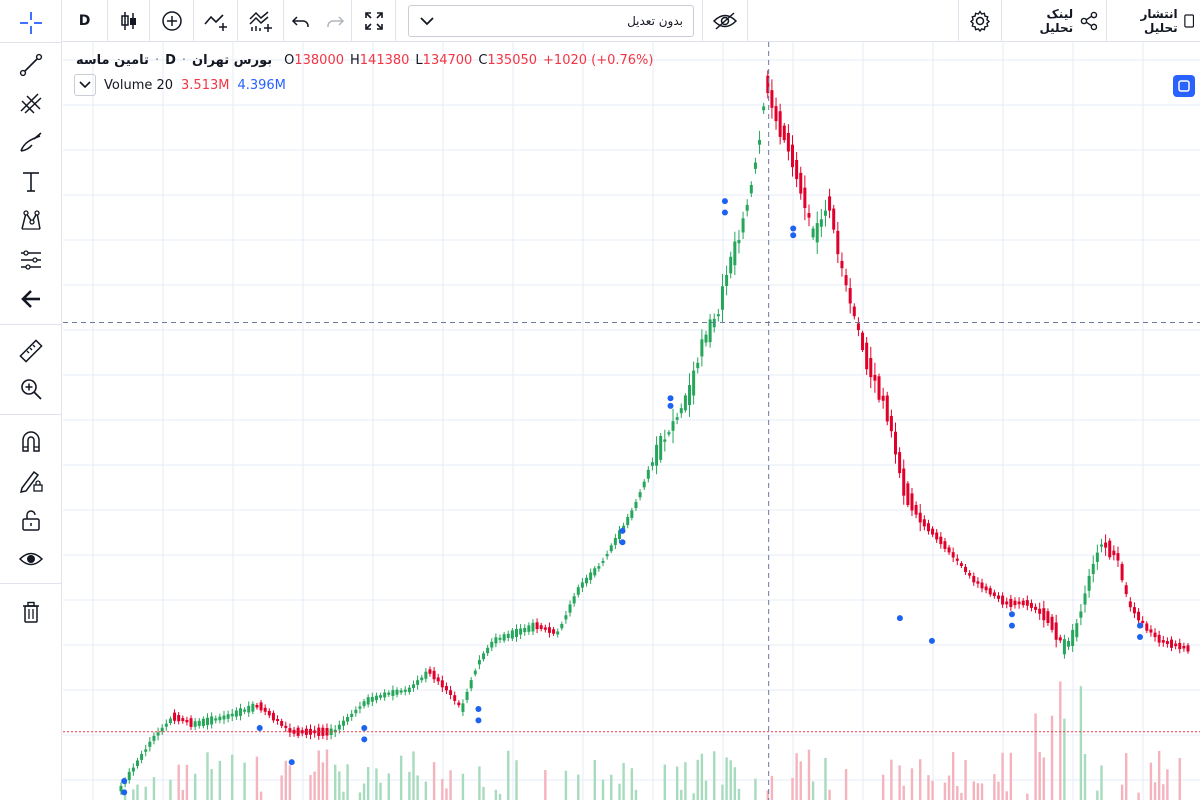 Image resolution: width=1200 pixels, height=800 pixels. What do you see at coordinates (85, 20) in the screenshot?
I see `interval-button: D` at bounding box center [85, 20].